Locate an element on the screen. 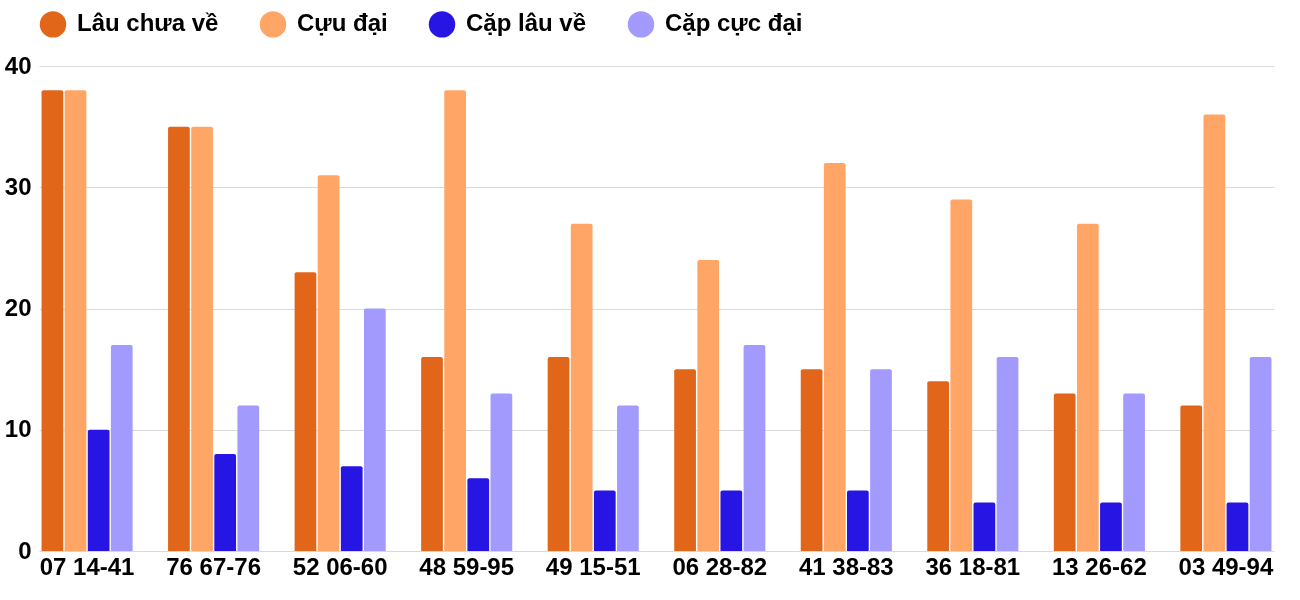 The image size is (1300, 600). y-tick-label: 0 is located at coordinates (25, 550).